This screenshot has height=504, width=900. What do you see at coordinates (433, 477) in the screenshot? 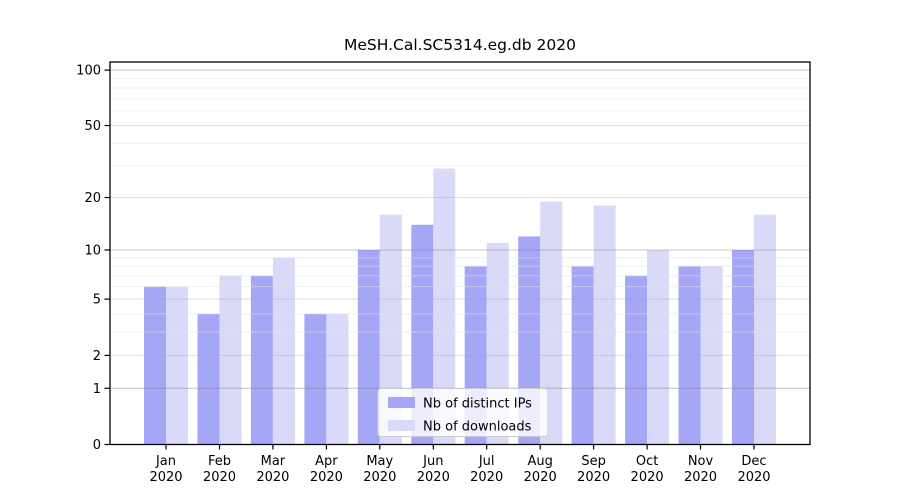
I see `x-tick-label-year-jun: 2020` at bounding box center [433, 477].